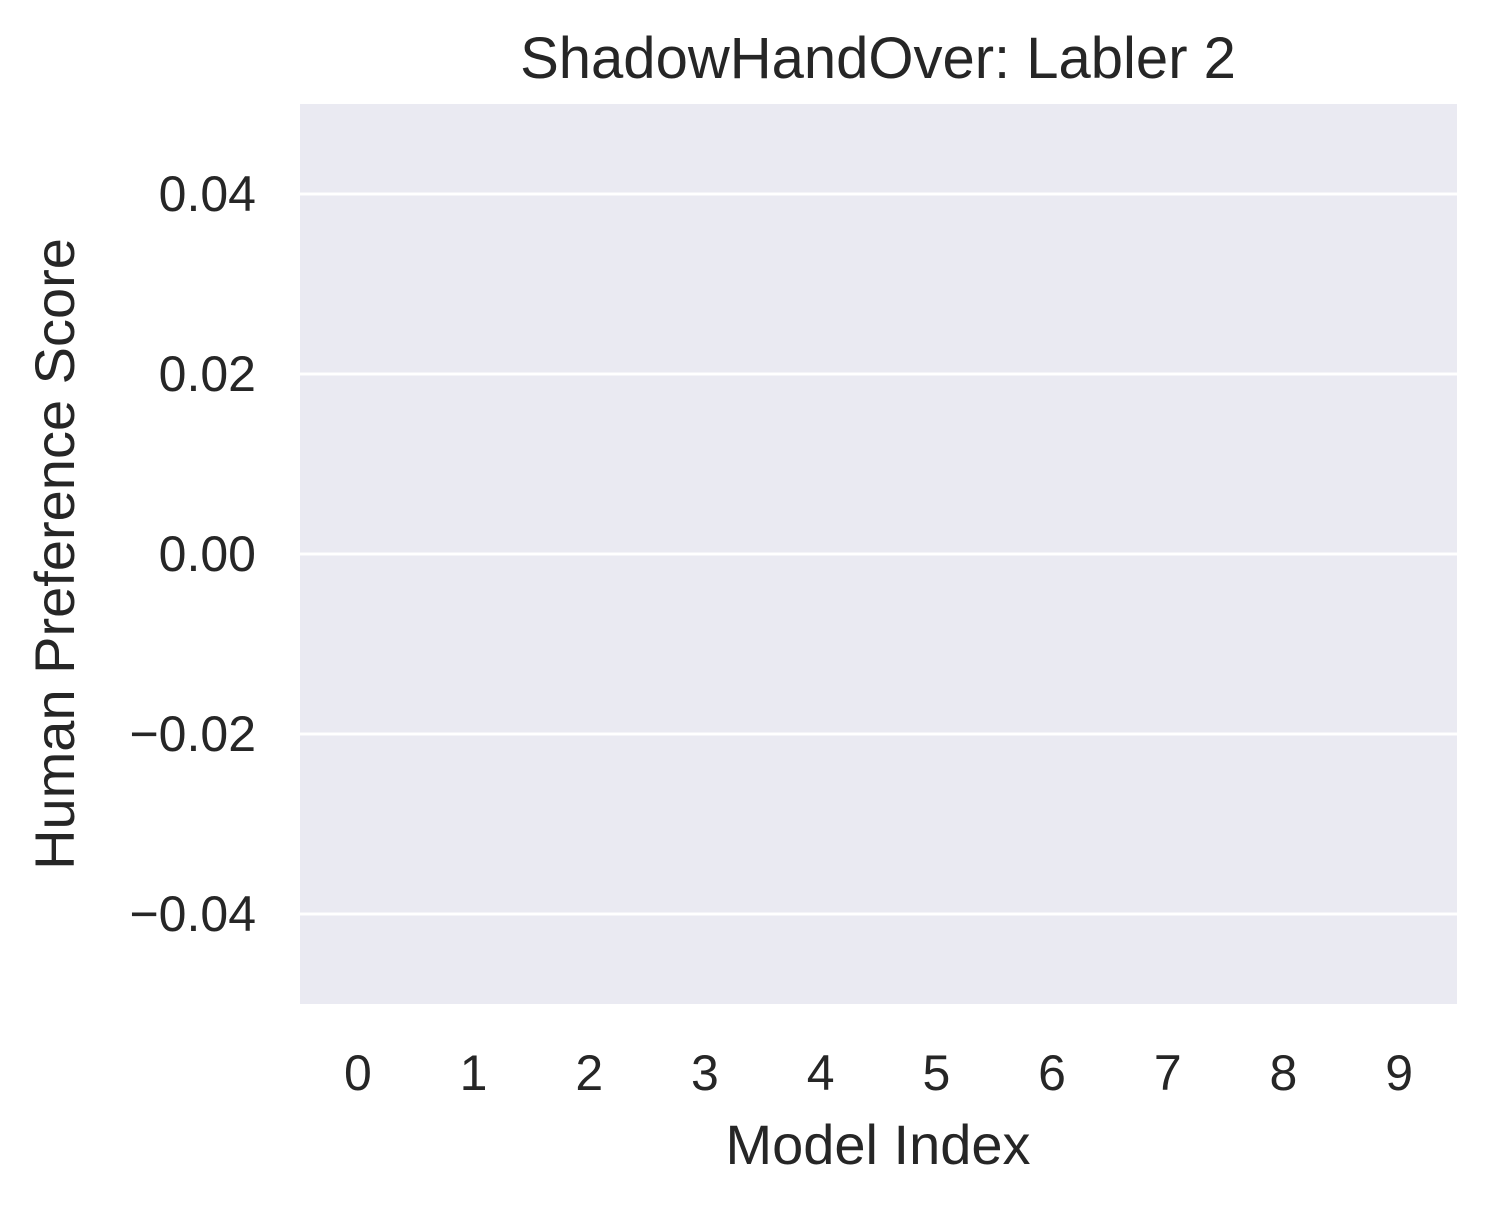  I want to click on x-tick-labels: 0 1 2 3 4 5 6 7 8 9, so click(878, 1073).